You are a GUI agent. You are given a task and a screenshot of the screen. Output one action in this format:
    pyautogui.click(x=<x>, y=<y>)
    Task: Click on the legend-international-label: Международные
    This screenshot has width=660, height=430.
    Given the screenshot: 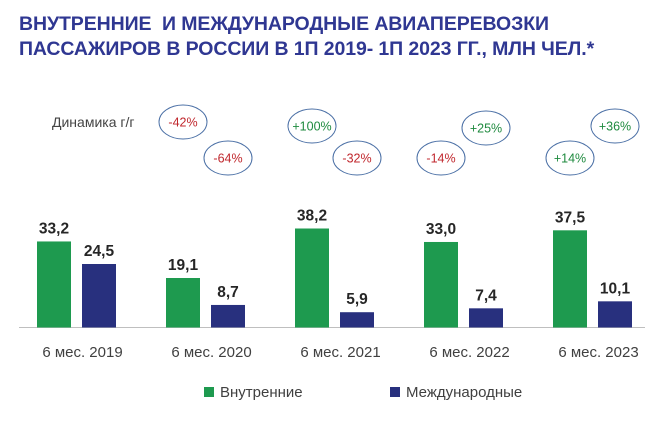 What is the action you would take?
    pyautogui.click(x=464, y=392)
    